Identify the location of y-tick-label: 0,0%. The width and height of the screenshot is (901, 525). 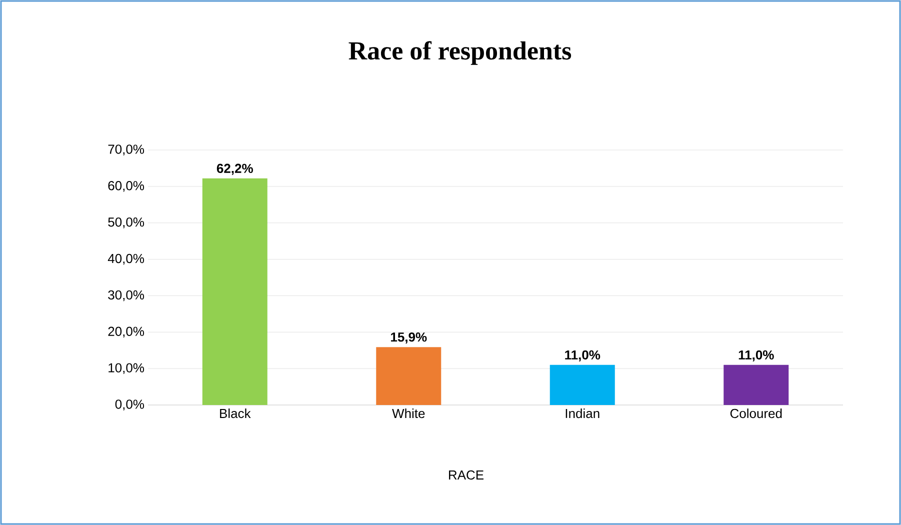
(129, 405).